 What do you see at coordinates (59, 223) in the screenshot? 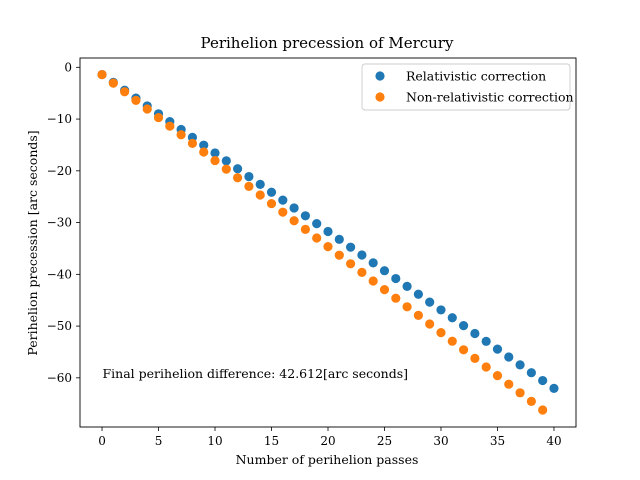
I see `y-tick-label: −30` at bounding box center [59, 223].